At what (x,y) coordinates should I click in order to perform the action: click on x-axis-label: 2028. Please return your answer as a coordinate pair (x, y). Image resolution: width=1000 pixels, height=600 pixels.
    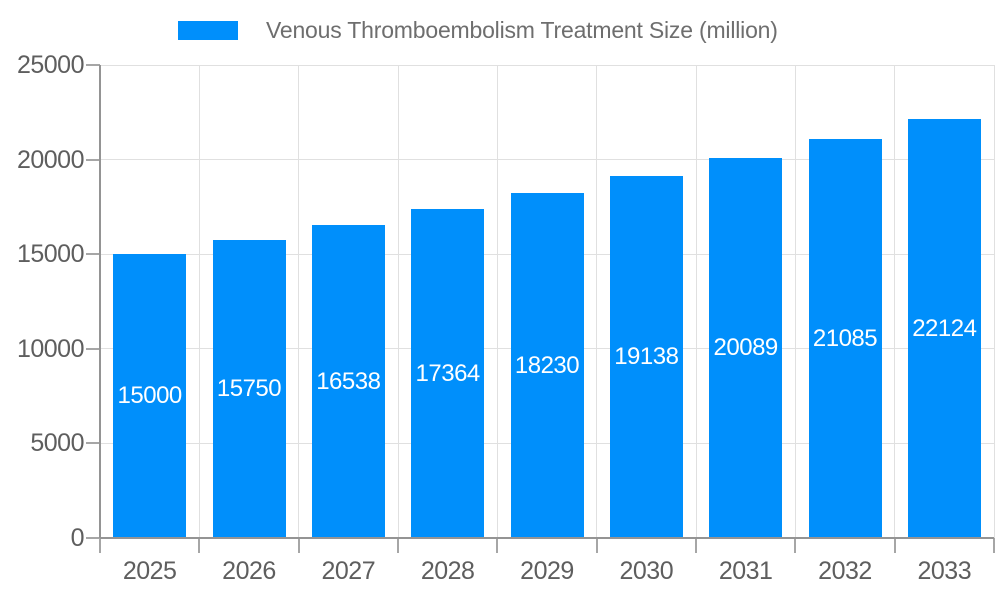
    Looking at the image, I should click on (447, 571).